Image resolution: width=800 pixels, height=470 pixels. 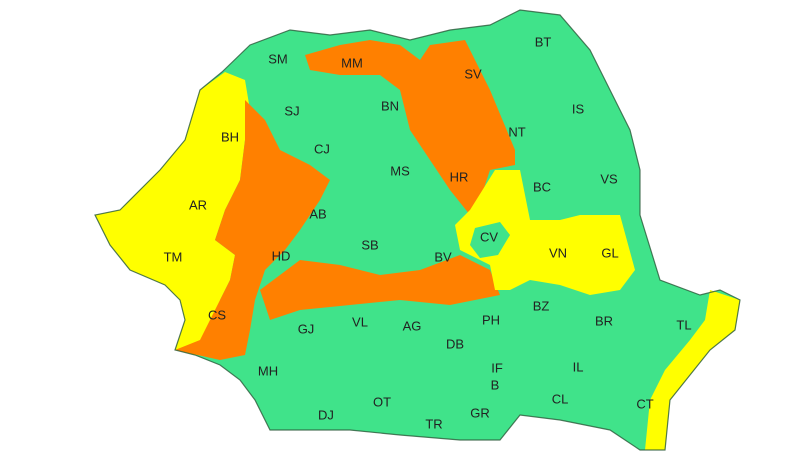 I want to click on county-label-bh: BH, so click(x=230, y=136).